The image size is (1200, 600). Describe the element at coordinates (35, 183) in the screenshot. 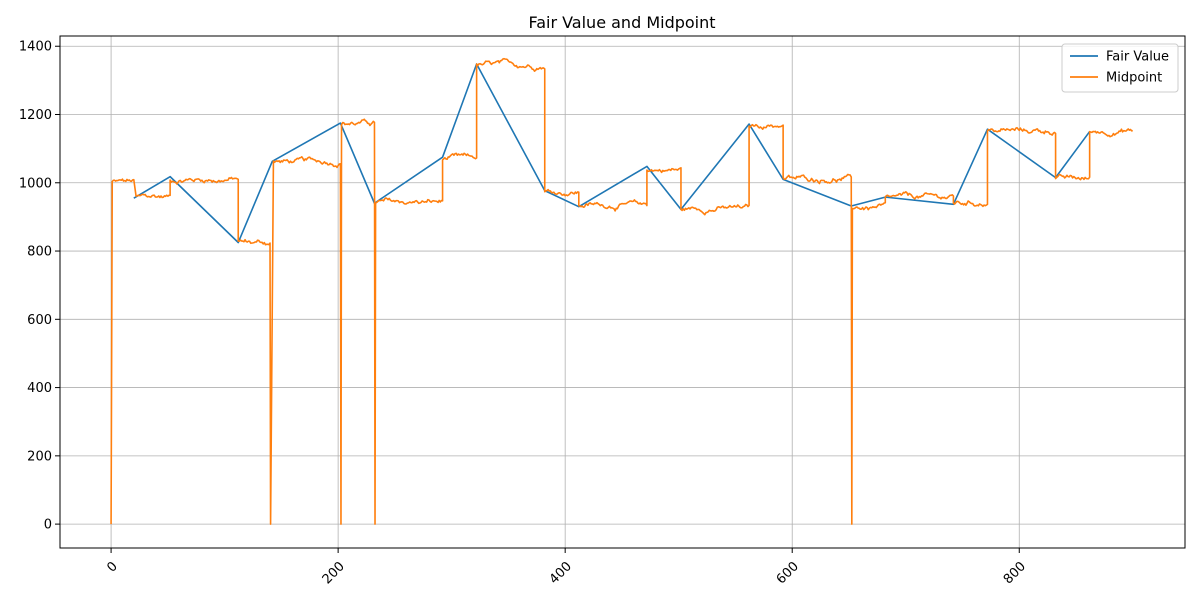

I see `y-tick-label: 1000` at that location.